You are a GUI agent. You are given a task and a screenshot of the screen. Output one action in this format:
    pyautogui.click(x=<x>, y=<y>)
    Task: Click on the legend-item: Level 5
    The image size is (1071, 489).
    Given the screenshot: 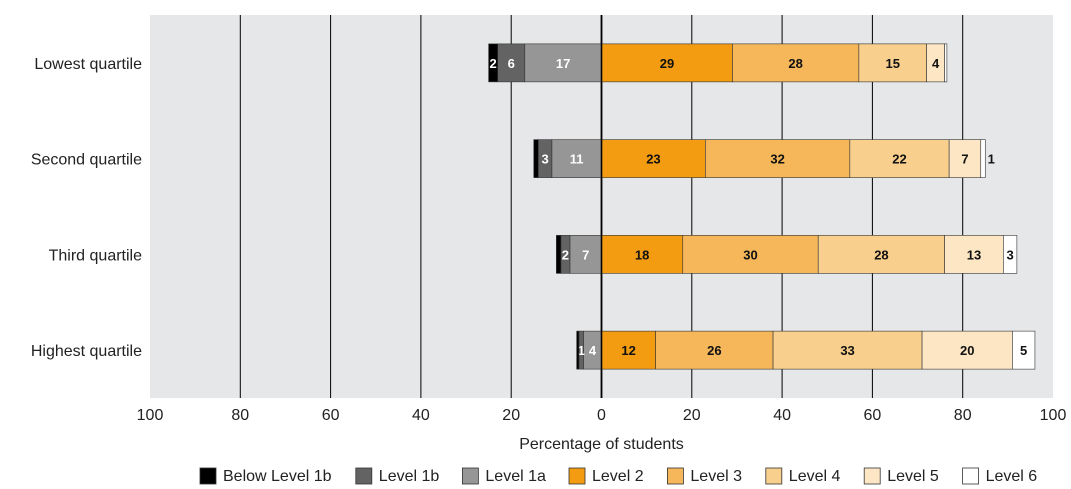 What is the action you would take?
    pyautogui.click(x=901, y=476)
    